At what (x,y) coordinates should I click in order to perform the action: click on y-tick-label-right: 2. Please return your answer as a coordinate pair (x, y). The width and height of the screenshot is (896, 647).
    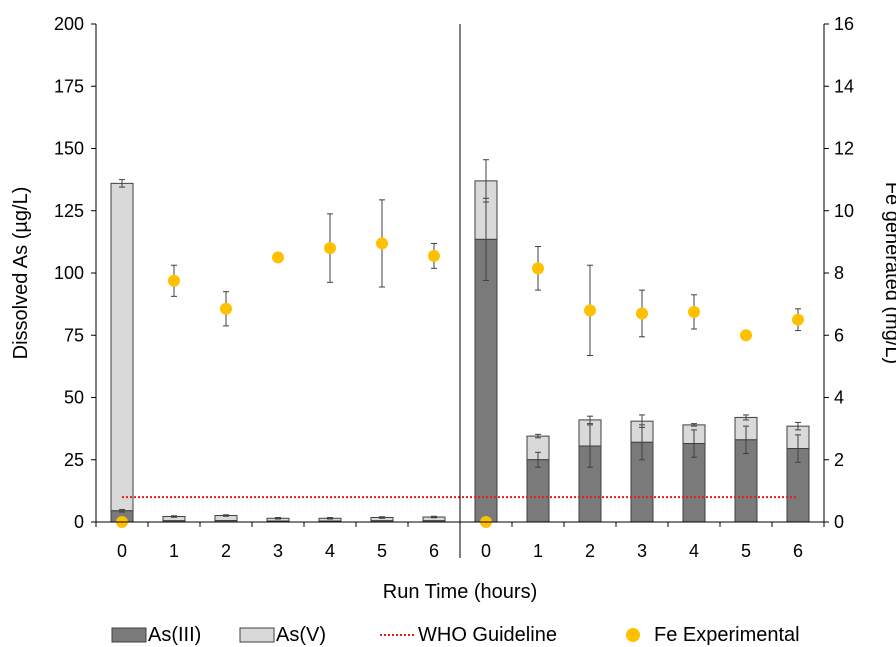
    Looking at the image, I should click on (839, 460).